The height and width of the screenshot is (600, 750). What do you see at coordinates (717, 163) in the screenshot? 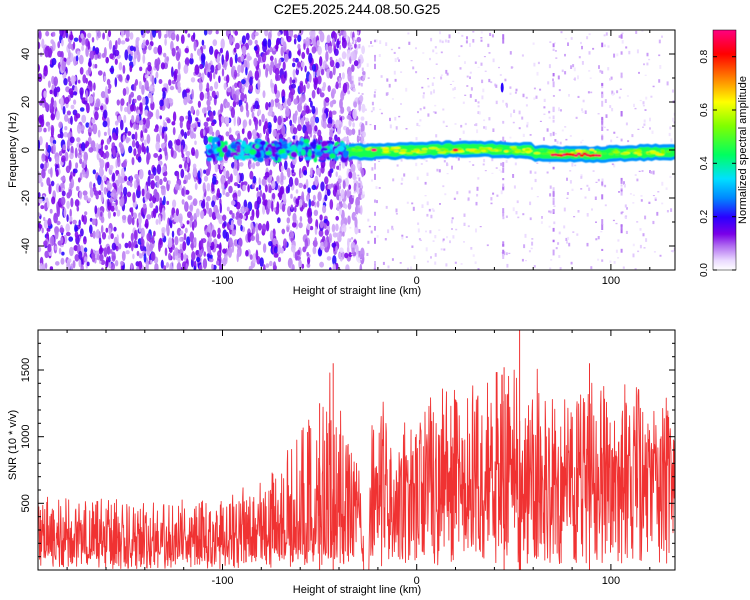
I see `colorbar-ticks: 0.00.20.40.60.8` at bounding box center [717, 163].